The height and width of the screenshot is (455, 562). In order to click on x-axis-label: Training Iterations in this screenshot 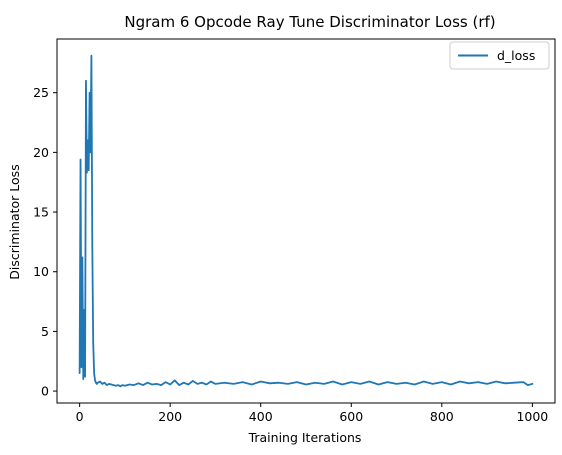, I will do `click(305, 437)`.